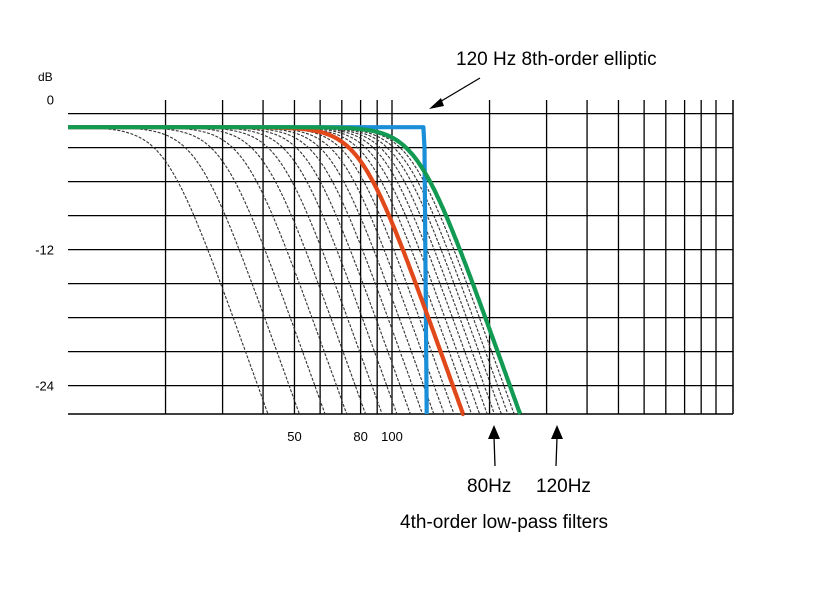 Image resolution: width=827 pixels, height=589 pixels. I want to click on x-tick-label: 50, so click(294, 436).